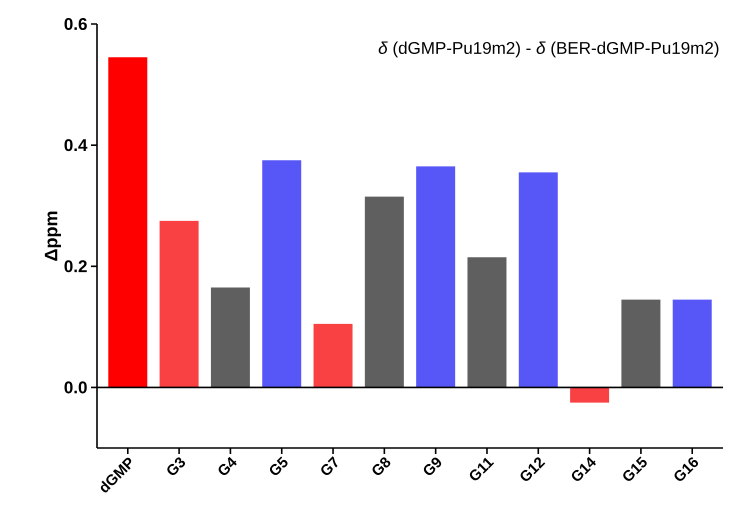  What do you see at coordinates (227, 465) in the screenshot?
I see `x-tick-label: G4` at bounding box center [227, 465].